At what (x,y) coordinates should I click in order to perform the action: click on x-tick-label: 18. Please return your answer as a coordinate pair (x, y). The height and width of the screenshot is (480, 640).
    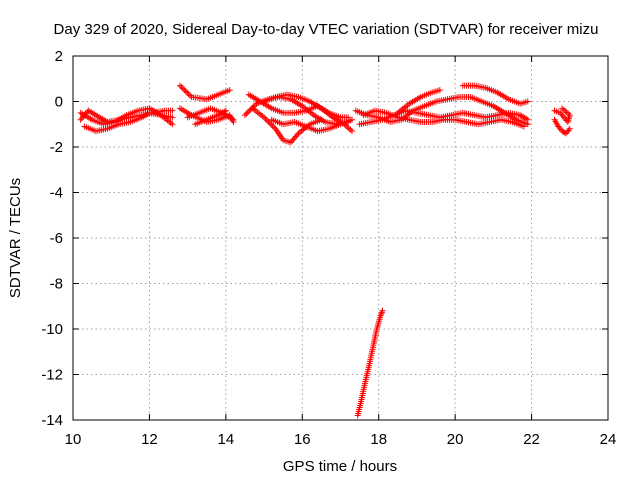
    Looking at the image, I should click on (378, 439).